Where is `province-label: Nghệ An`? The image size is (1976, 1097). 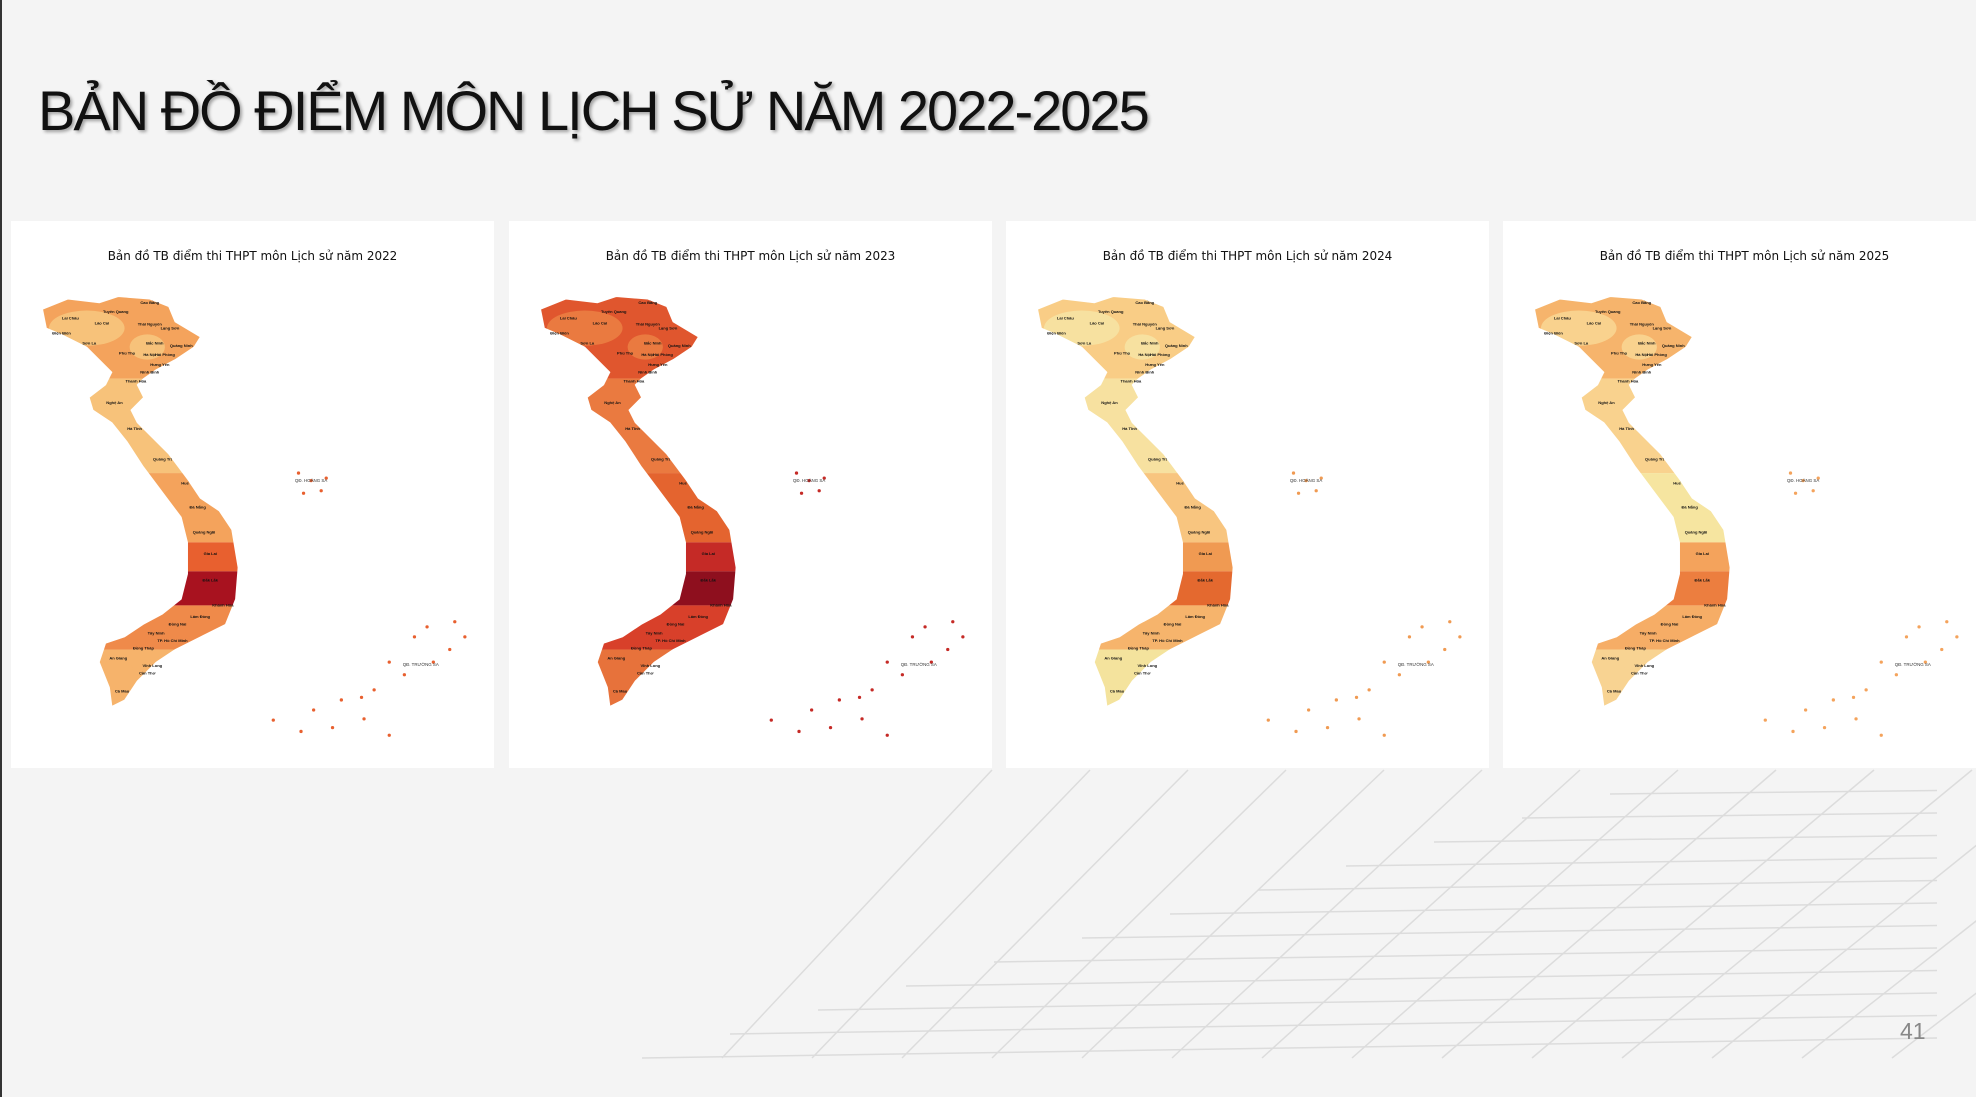 province-label: Nghệ An is located at coordinates (1109, 402).